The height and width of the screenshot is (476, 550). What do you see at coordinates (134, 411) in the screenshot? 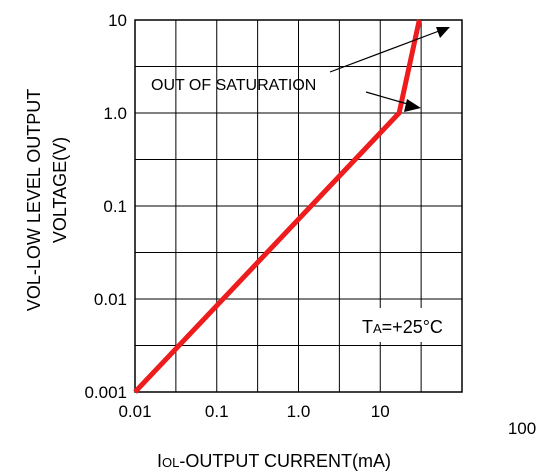
I see `x-tick-label: 0.01` at bounding box center [134, 411].